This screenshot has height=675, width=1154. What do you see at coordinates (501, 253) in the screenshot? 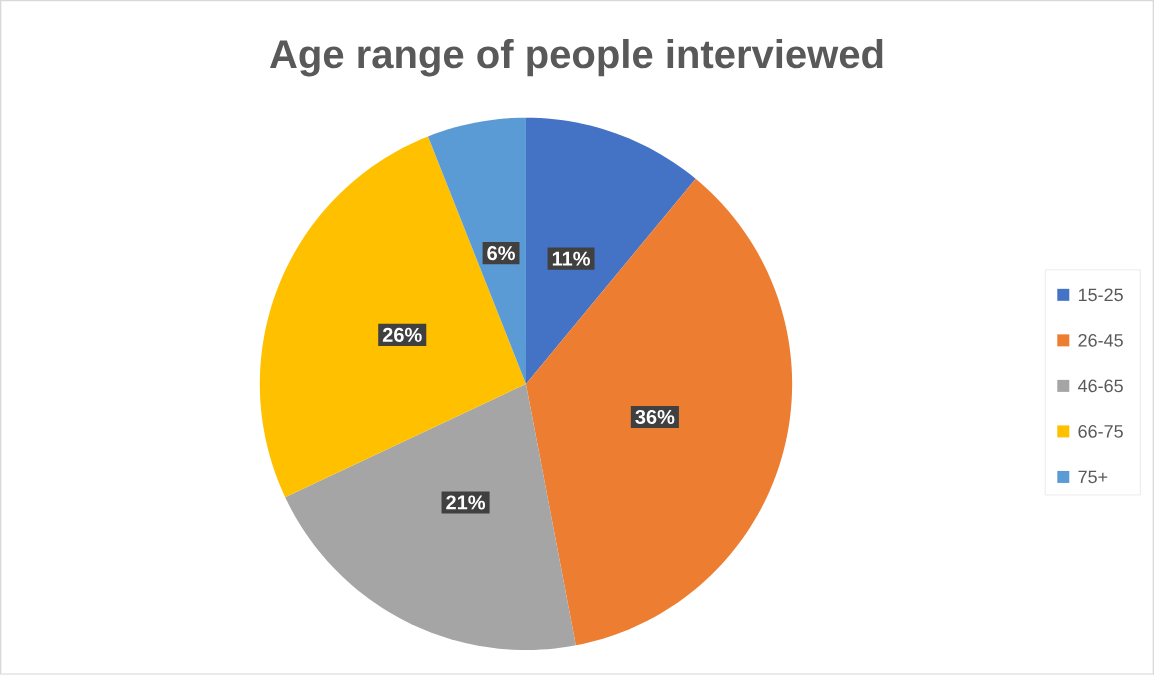
I see `data-label: 6%` at bounding box center [501, 253].